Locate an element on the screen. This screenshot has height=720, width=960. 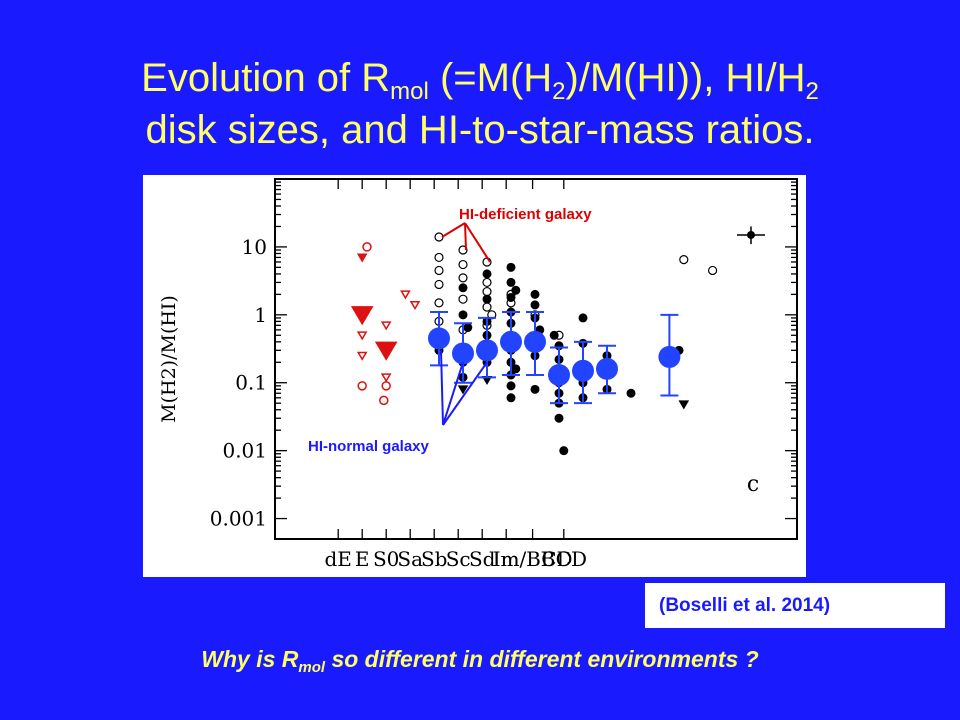
x-tick-label: Im/BCD is located at coordinates (533, 559).